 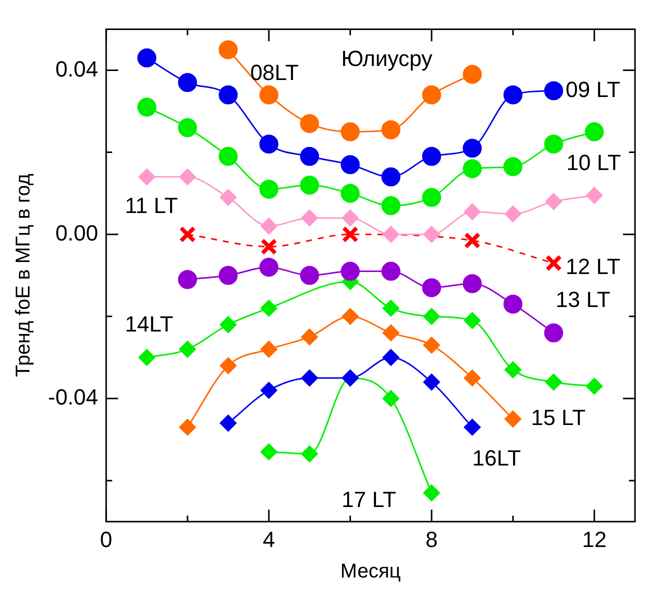 What do you see at coordinates (496, 457) in the screenshot?
I see `series-label: 16LT` at bounding box center [496, 457].